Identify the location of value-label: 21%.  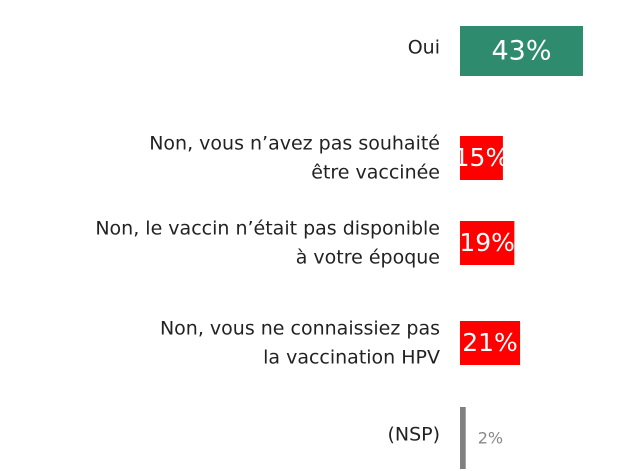
(490, 342).